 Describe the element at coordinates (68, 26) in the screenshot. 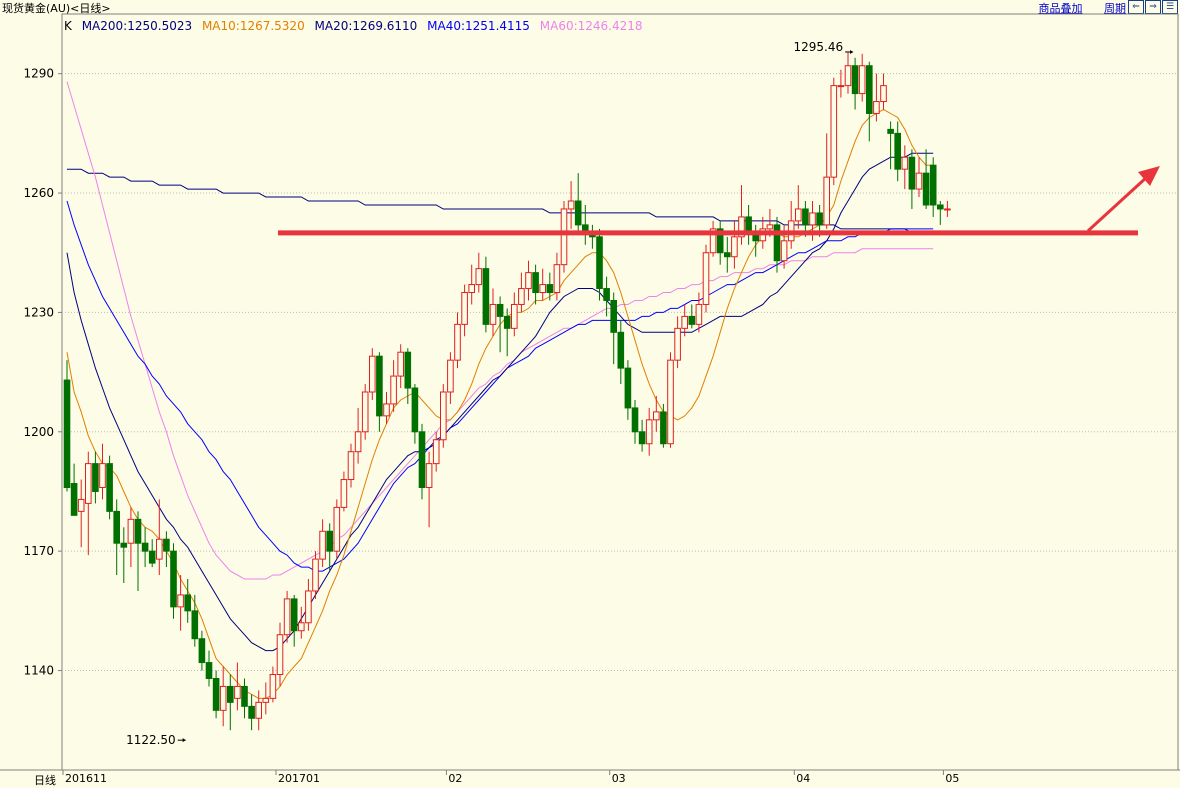

I see `k-label: K` at that location.